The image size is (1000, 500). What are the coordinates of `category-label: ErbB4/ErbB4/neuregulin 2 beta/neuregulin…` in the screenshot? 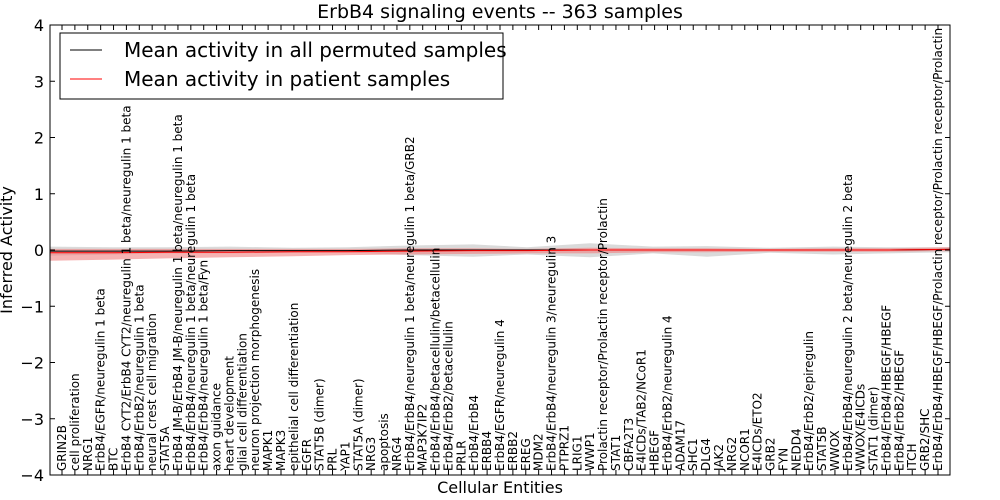 It's located at (848, 322).